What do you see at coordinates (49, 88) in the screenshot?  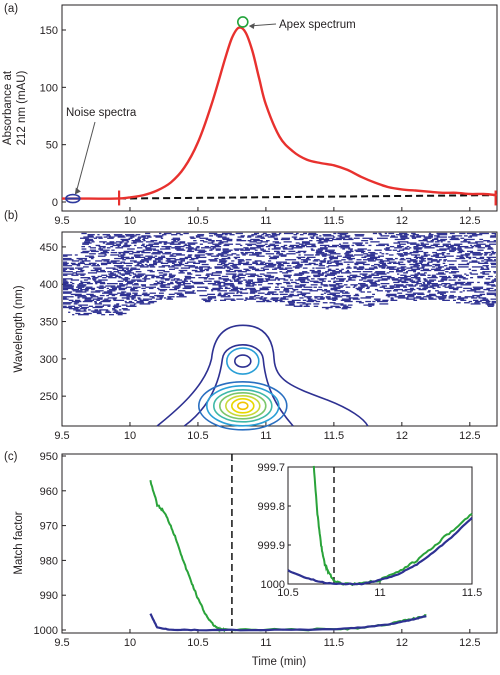 I see `panel-a-ytick-label: 100` at bounding box center [49, 88].